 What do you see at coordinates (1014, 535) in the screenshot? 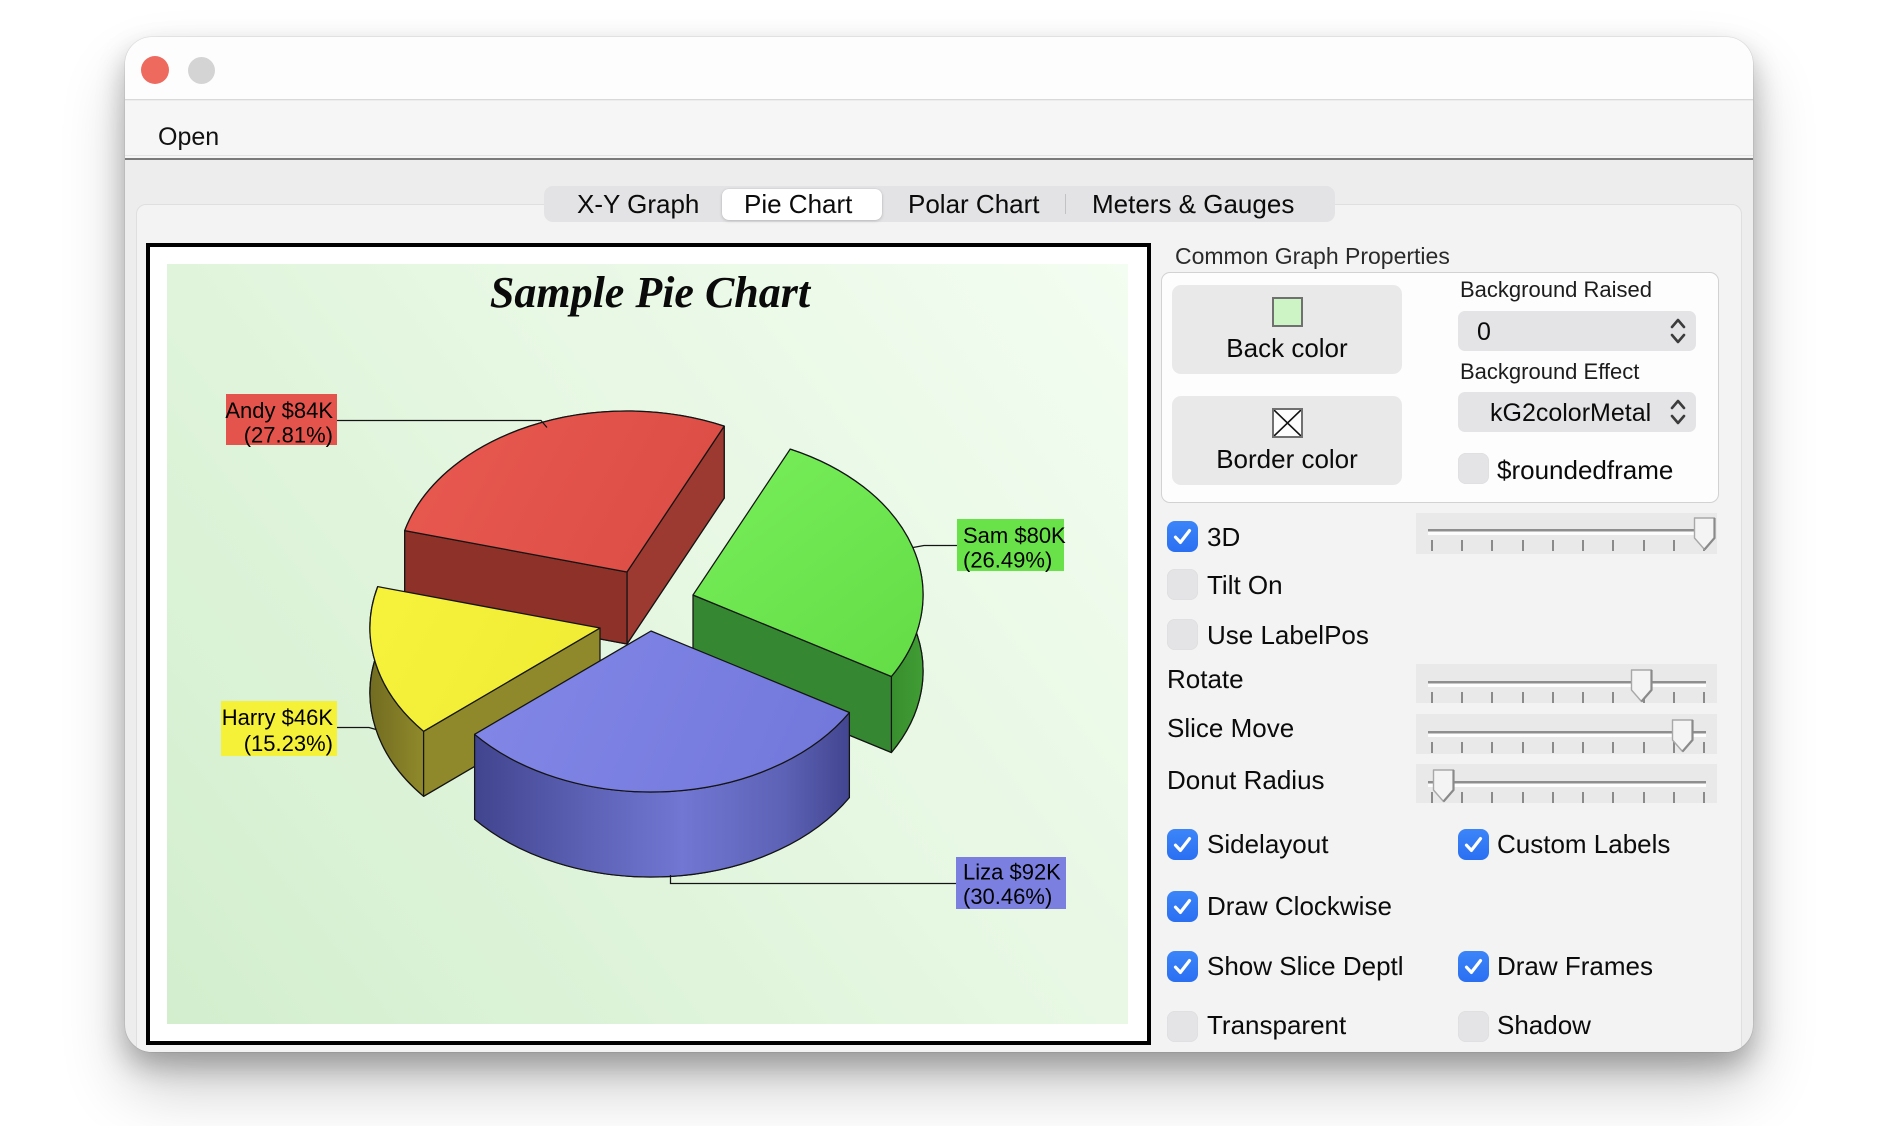
I see `svg-text: Sam $80K` at bounding box center [1014, 535].